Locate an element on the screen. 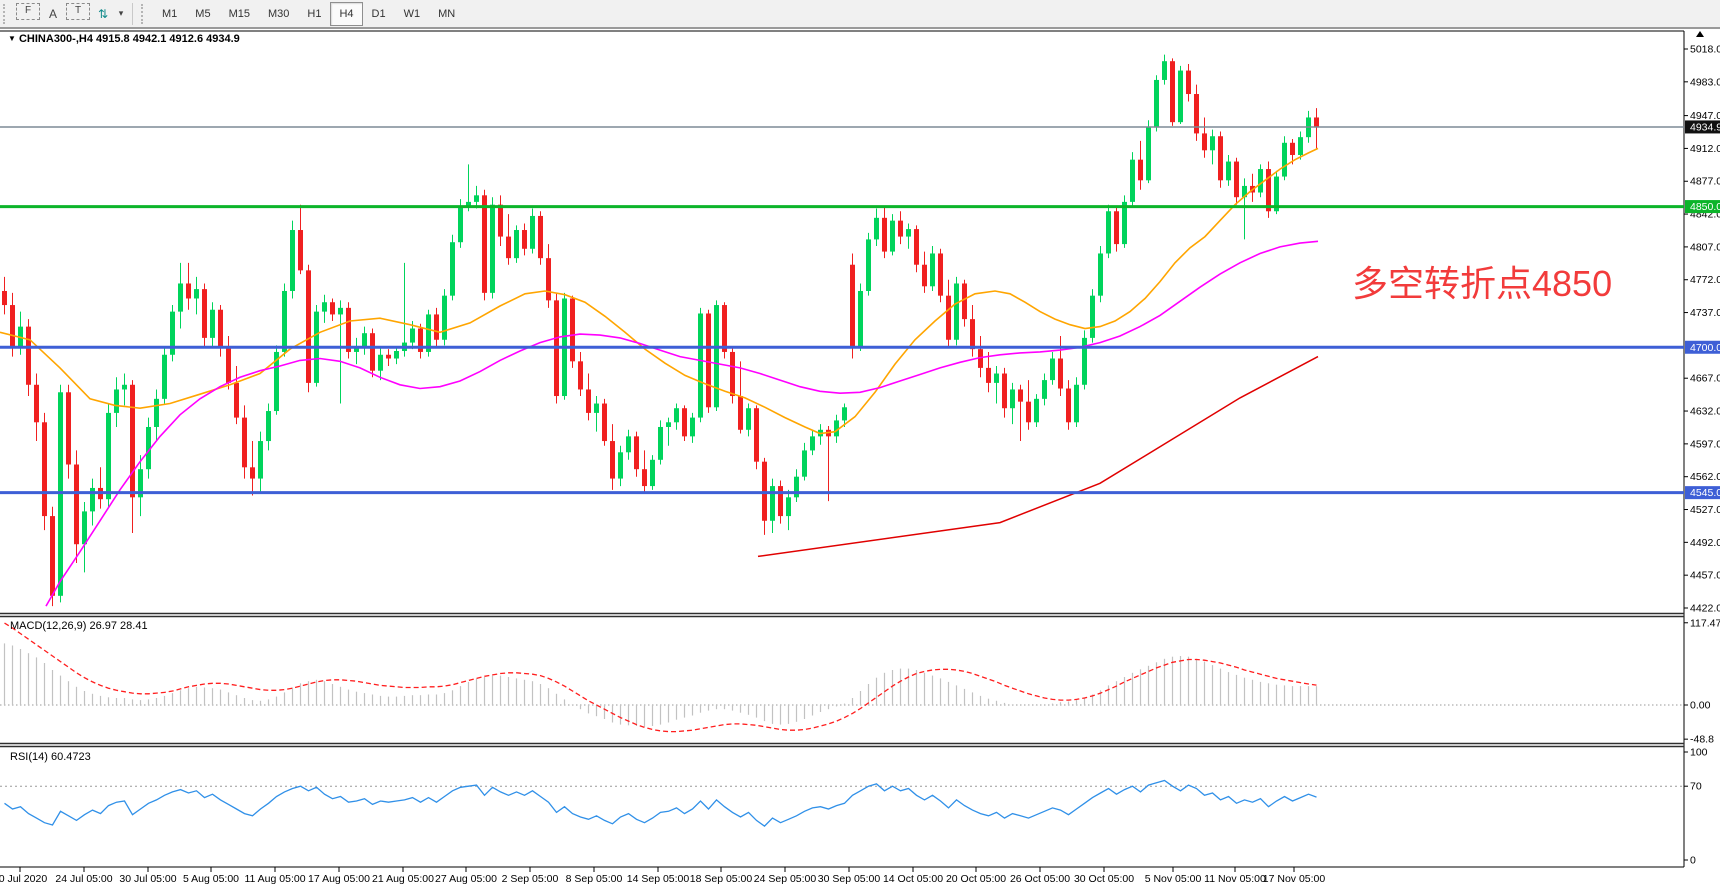 Image resolution: width=1720 pixels, height=895 pixels. chart-shift-icon: F is located at coordinates (28, 11).